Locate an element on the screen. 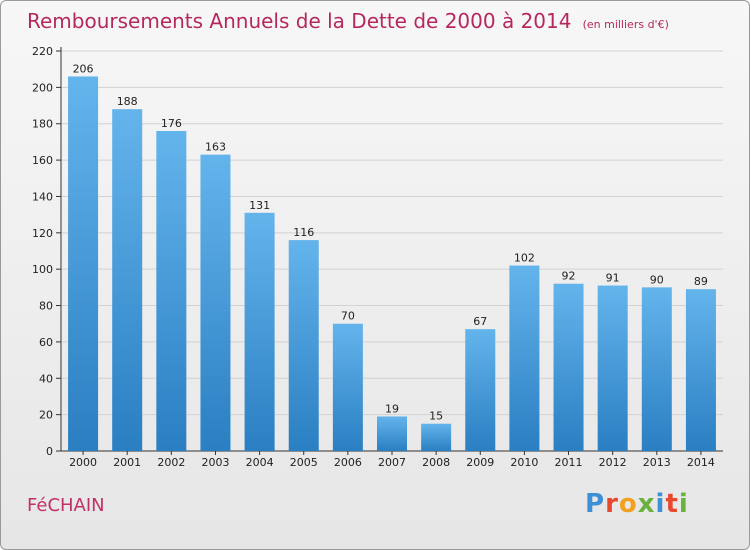 The width and height of the screenshot is (750, 550). x-tick-label-2000: 2000 is located at coordinates (83, 462).